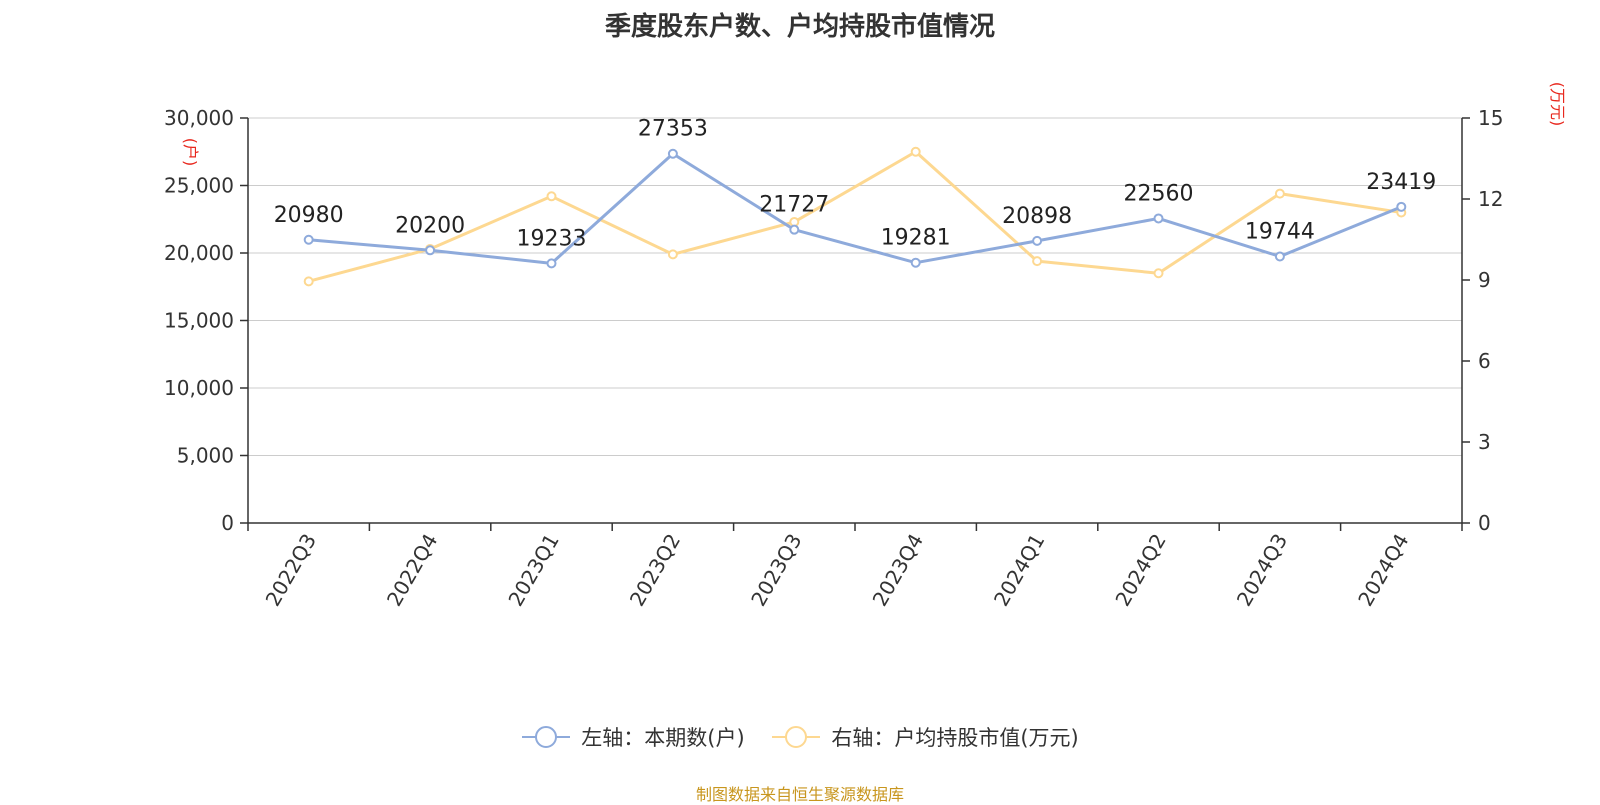 This screenshot has width=1600, height=805. What do you see at coordinates (1490, 199) in the screenshot?
I see `right-axis-tick-label: 12` at bounding box center [1490, 199].